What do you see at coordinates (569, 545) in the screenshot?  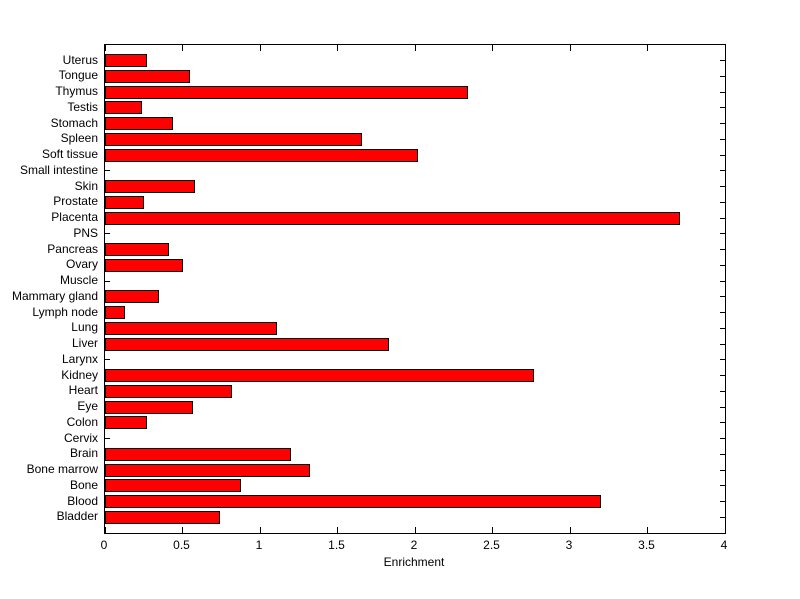 I see `x-tick-label: 3` at bounding box center [569, 545].